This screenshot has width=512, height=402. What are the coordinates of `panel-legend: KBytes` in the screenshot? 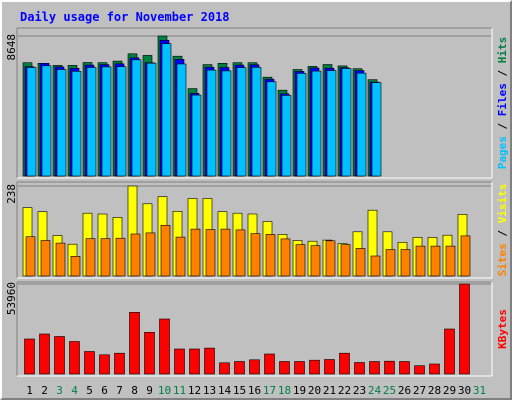 It's located at (502, 329).